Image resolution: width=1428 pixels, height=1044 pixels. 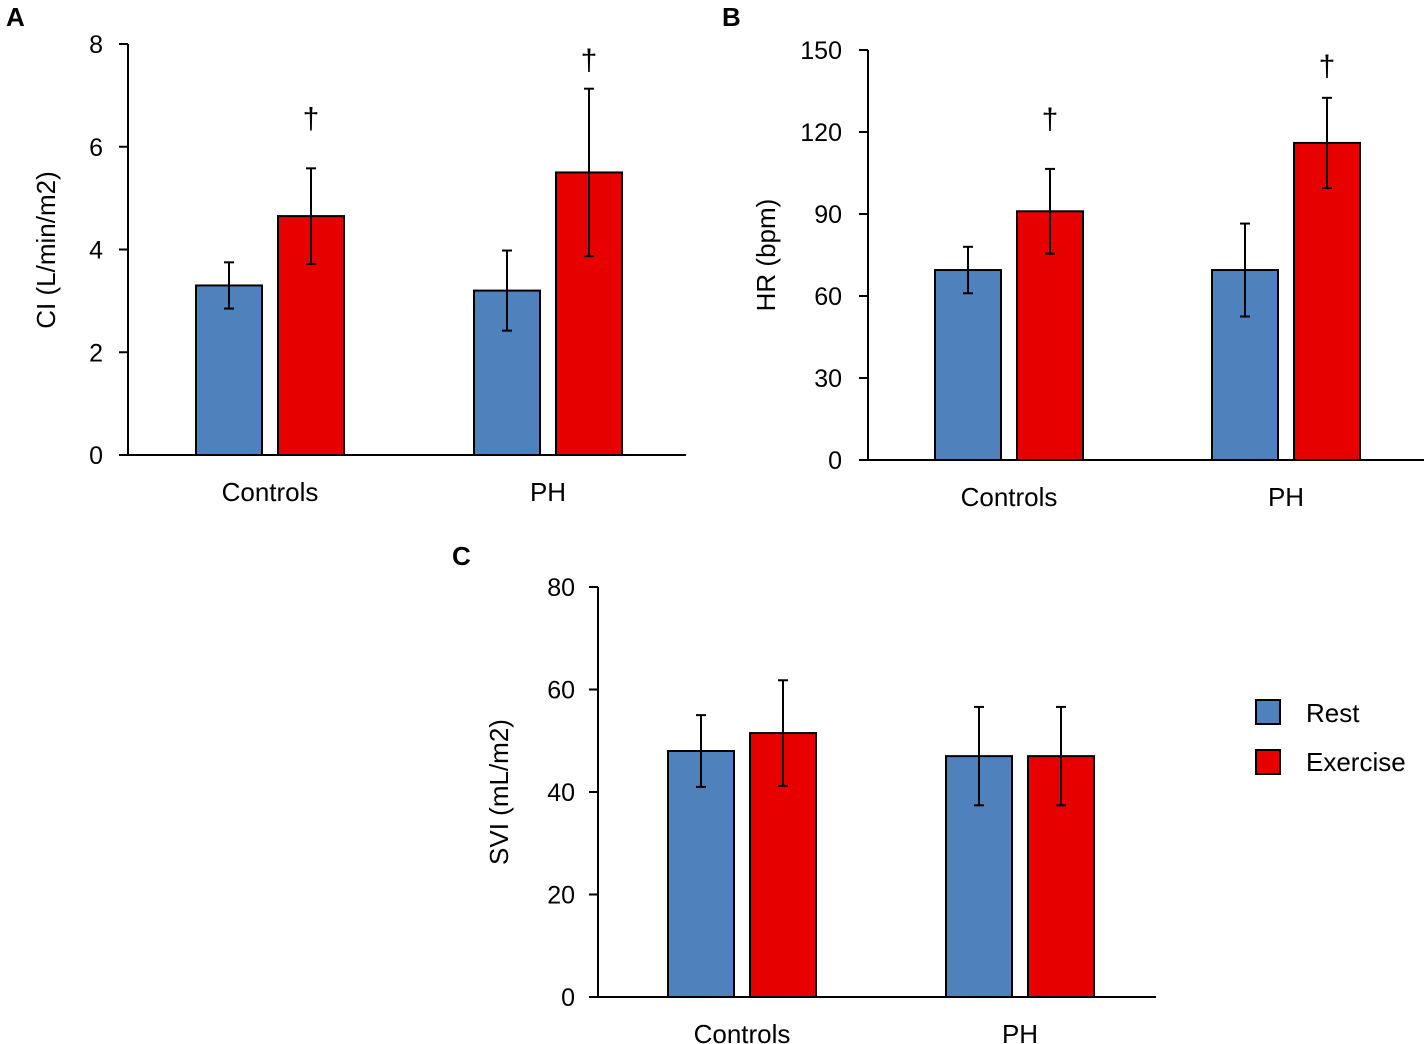 I want to click on legend-label-exercise: Exercise, so click(x=1356, y=762).